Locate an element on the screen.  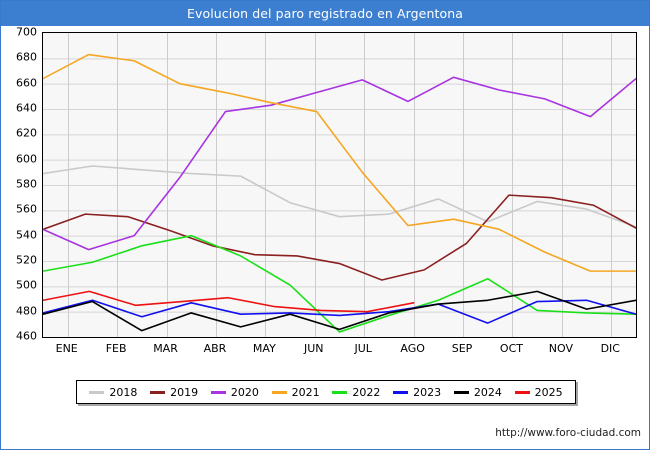
legend-label: 2022 is located at coordinates (366, 392).